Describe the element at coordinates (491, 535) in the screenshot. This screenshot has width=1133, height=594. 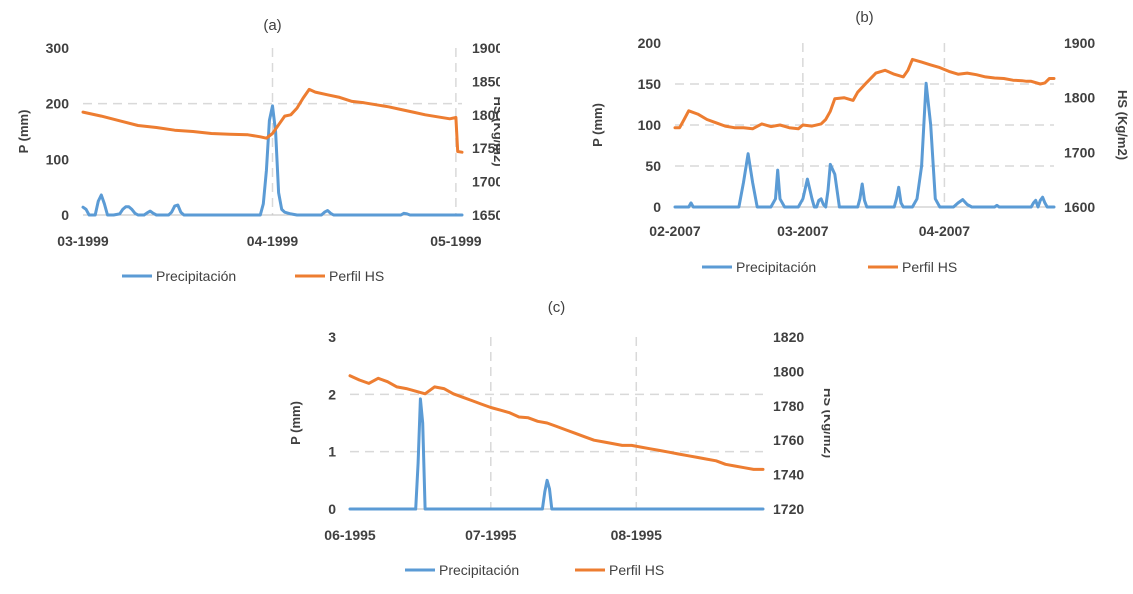
I see `x-tick-label: 07-1995` at that location.